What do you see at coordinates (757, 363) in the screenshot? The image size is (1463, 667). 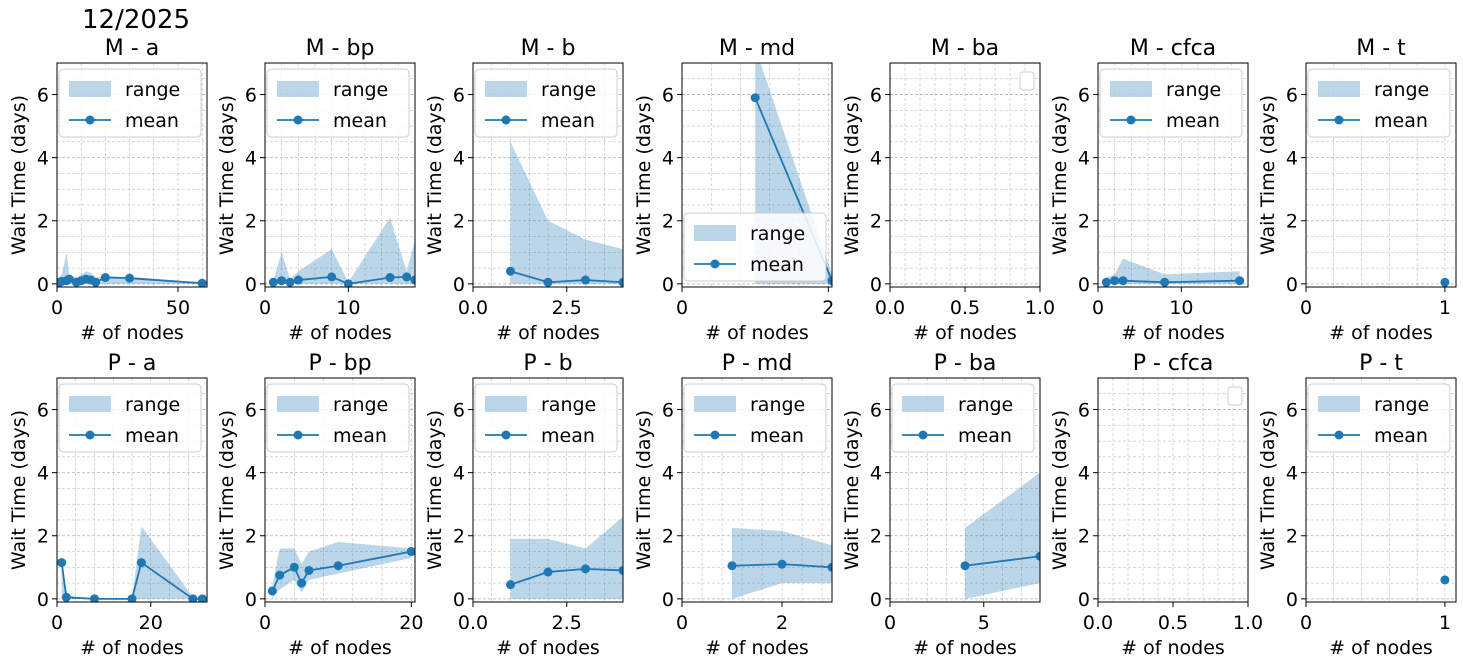 I see `subplot-title: P - md` at bounding box center [757, 363].